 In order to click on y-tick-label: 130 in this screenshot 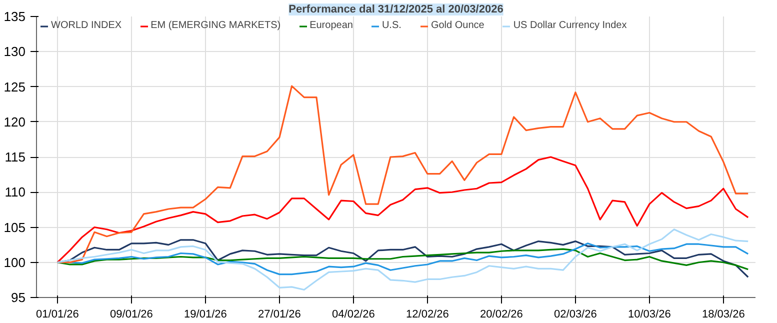, I will do `click(15, 52)`.